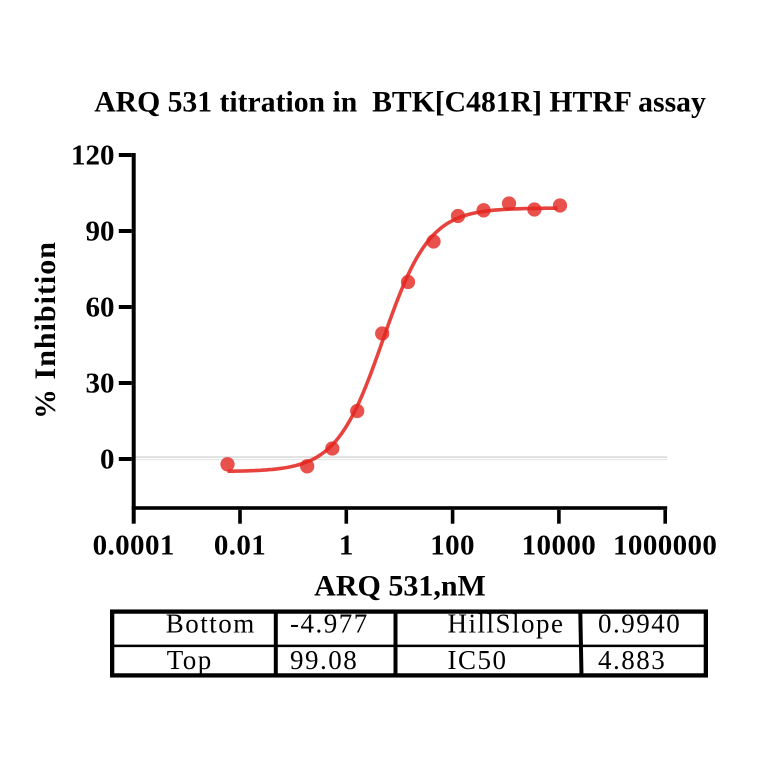 This screenshot has height=759, width=759. What do you see at coordinates (211, 624) in the screenshot?
I see `svg-text: Bottom` at bounding box center [211, 624].